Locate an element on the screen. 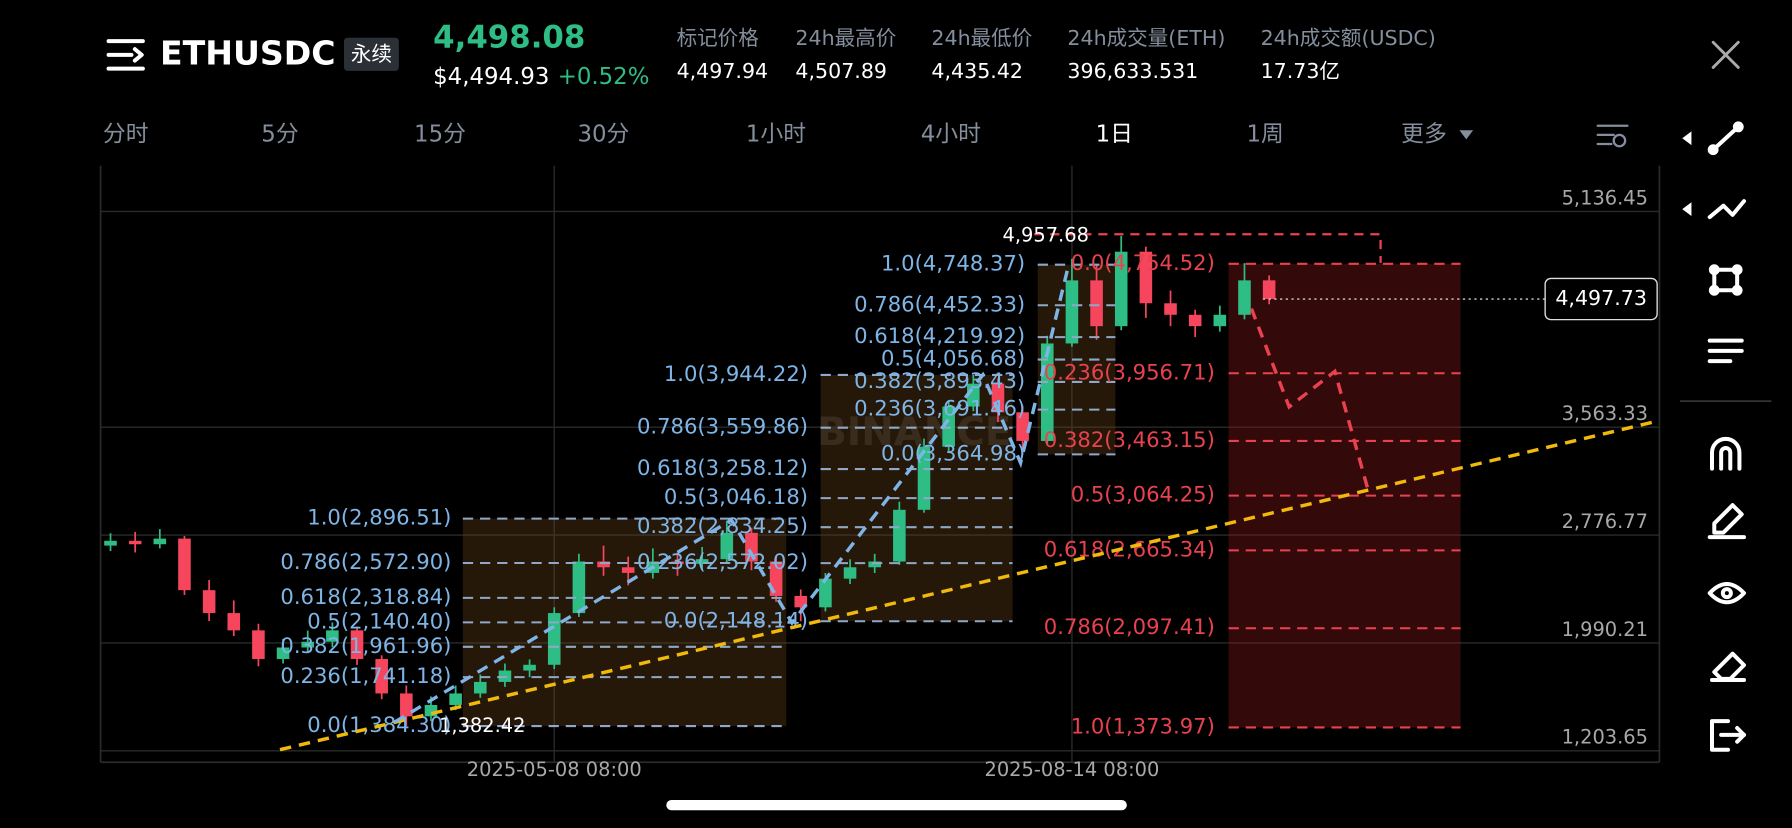 This screenshot has width=1792, height=828. symbol: ETHUSDC is located at coordinates (248, 52).